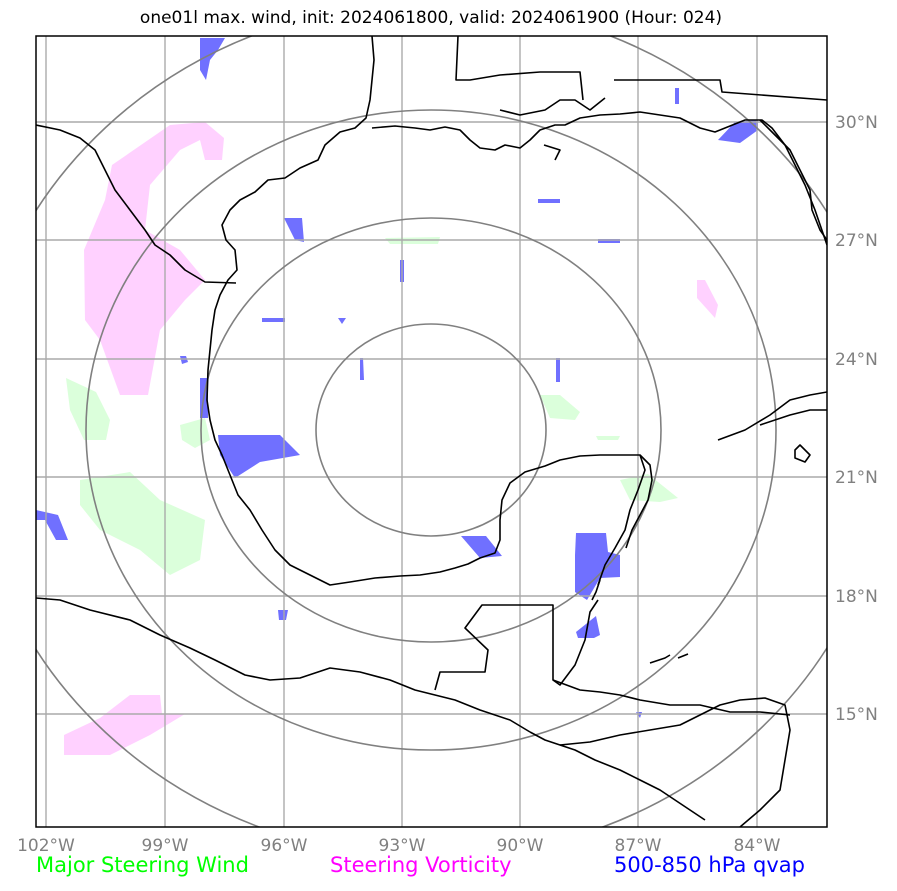 Image resolution: width=897 pixels, height=891 pixels. What do you see at coordinates (856, 123) in the screenshot?
I see `lat-tick: 30°N` at bounding box center [856, 123].